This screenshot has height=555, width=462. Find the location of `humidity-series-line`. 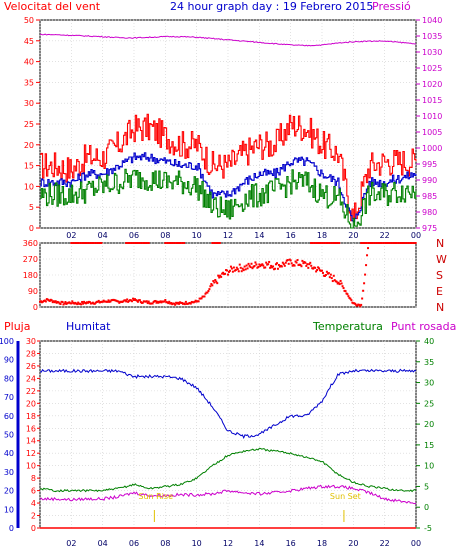

humidity-series-line is located at coordinates (228, 494).